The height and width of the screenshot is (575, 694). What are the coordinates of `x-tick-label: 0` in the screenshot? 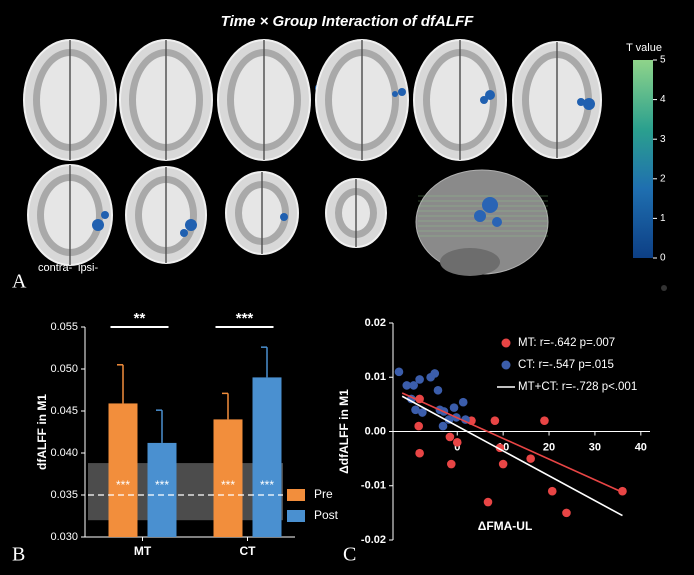 It's located at (457, 447).